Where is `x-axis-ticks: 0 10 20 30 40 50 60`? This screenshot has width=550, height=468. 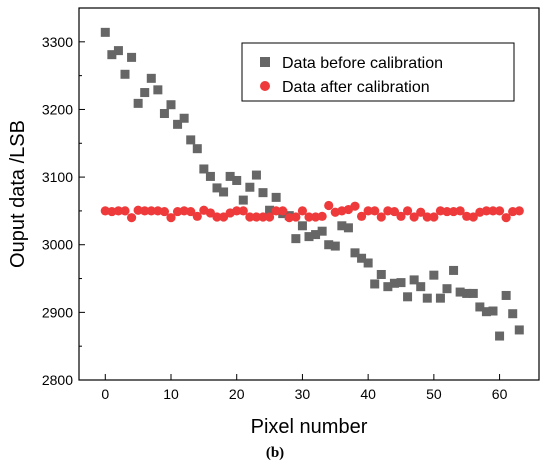
x-axis-ticks: 0 10 20 30 40 50 60 is located at coordinates (304, 388).